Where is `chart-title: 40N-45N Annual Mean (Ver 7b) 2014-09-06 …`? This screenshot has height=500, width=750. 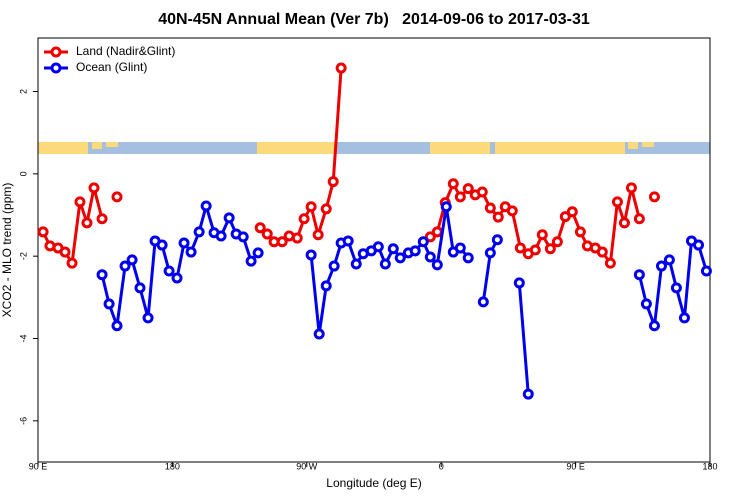 chart-title: 40N-45N Annual Mean (Ver 7b) 2014-09-06 … is located at coordinates (374, 19).